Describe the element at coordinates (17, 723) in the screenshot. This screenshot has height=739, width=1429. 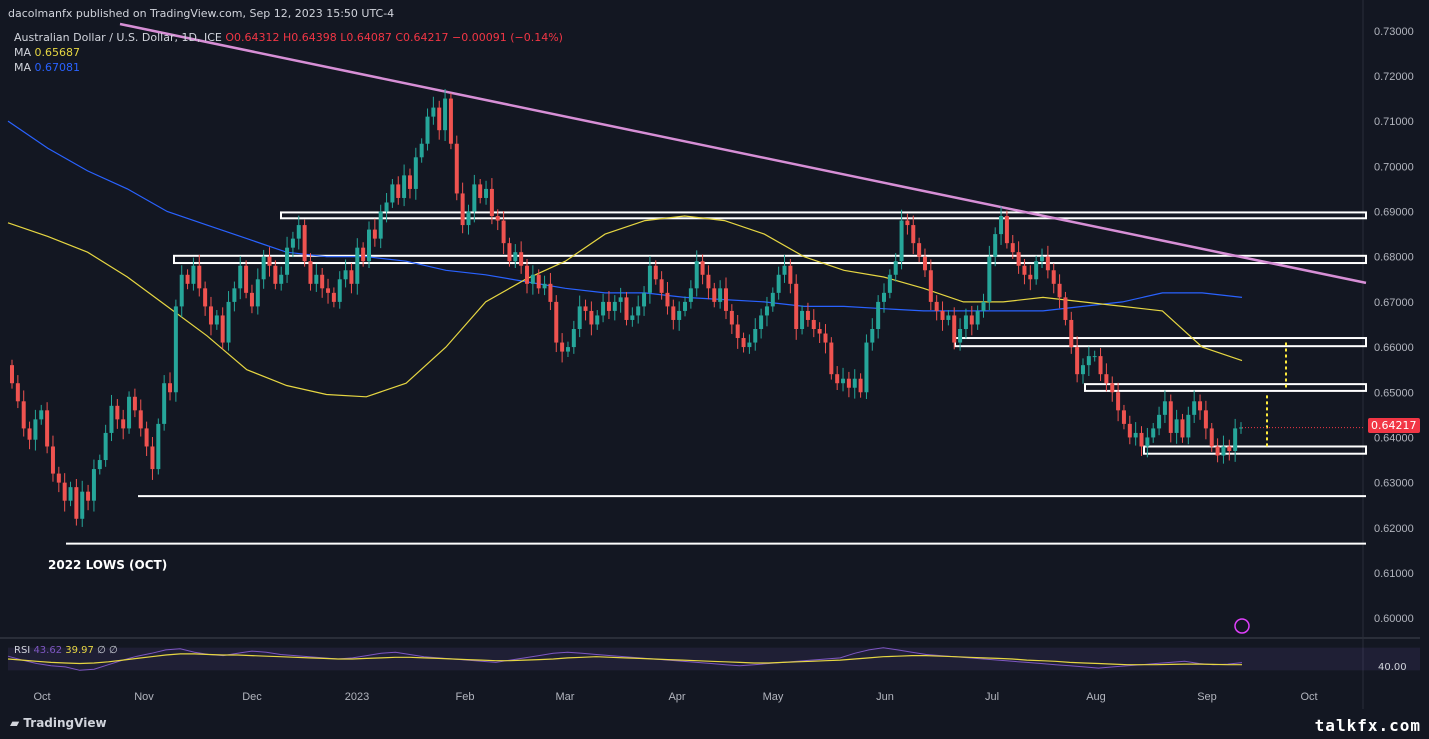
I see `tv-icon: ▰` at that location.